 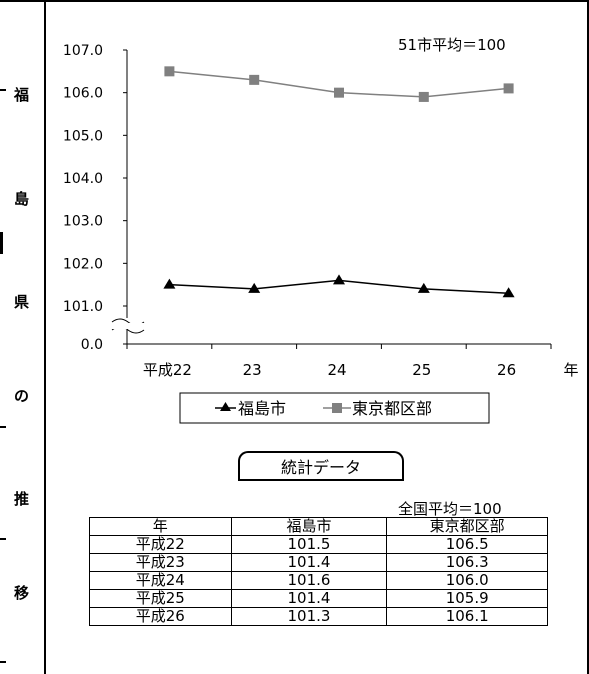 What do you see at coordinates (467, 526) in the screenshot?
I see `header-tokyo: 東京都区部` at bounding box center [467, 526].